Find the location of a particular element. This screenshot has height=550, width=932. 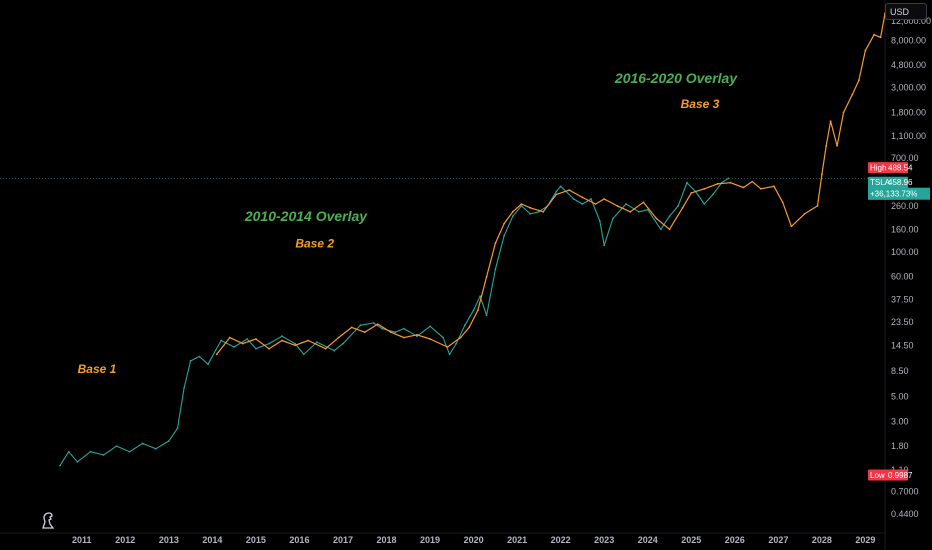

x-tick-label: 2013 is located at coordinates (169, 540).